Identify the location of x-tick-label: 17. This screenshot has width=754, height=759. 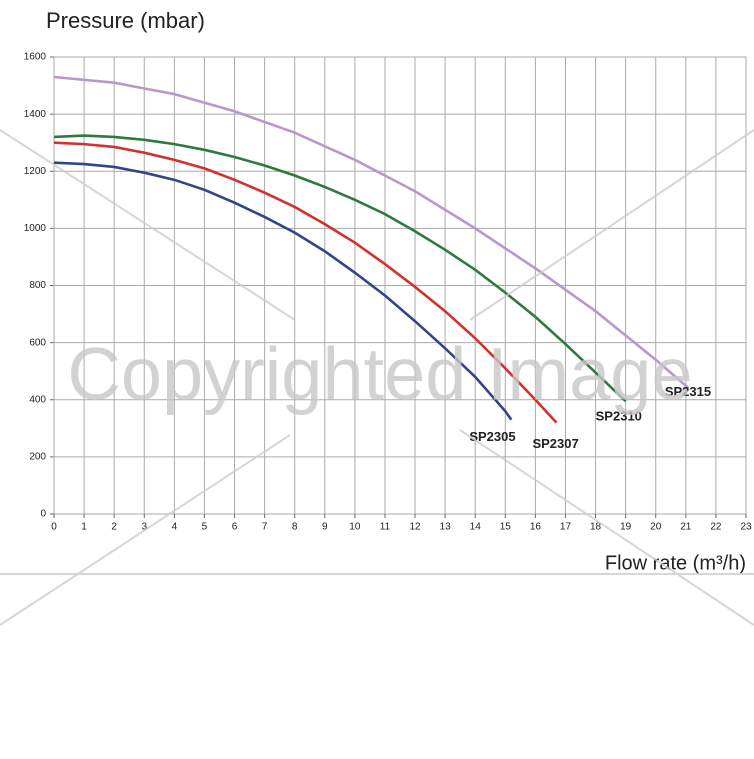
(566, 527).